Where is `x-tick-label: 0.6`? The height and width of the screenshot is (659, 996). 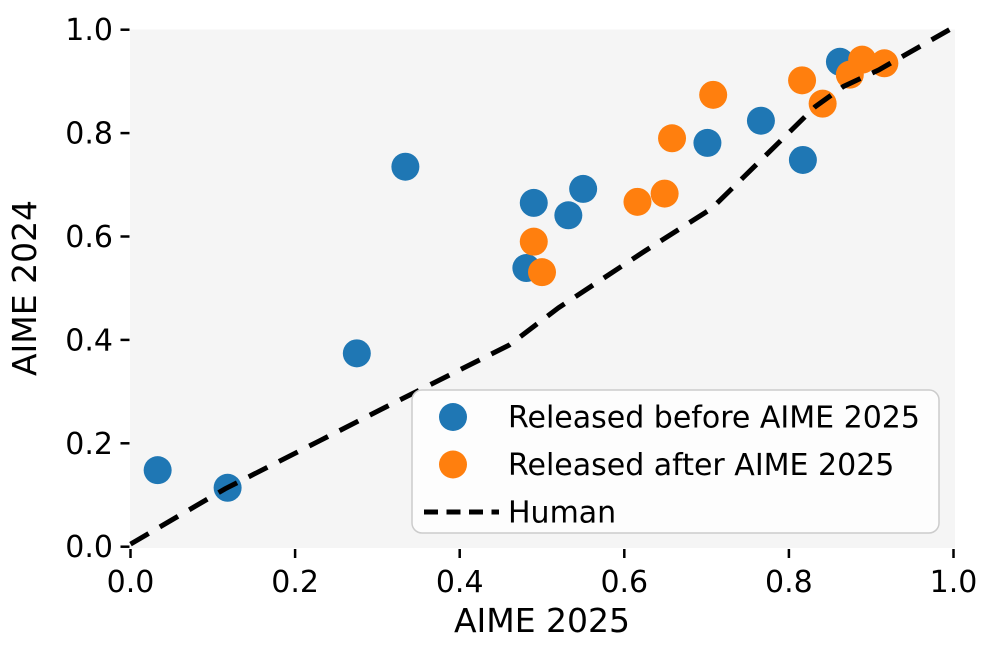 x-tick-label: 0.6 is located at coordinates (624, 582).